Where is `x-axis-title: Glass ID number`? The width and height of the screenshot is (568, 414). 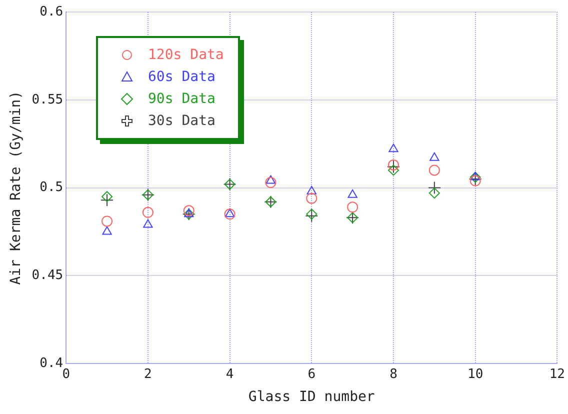
x-axis-title: Glass ID number is located at coordinates (311, 397).